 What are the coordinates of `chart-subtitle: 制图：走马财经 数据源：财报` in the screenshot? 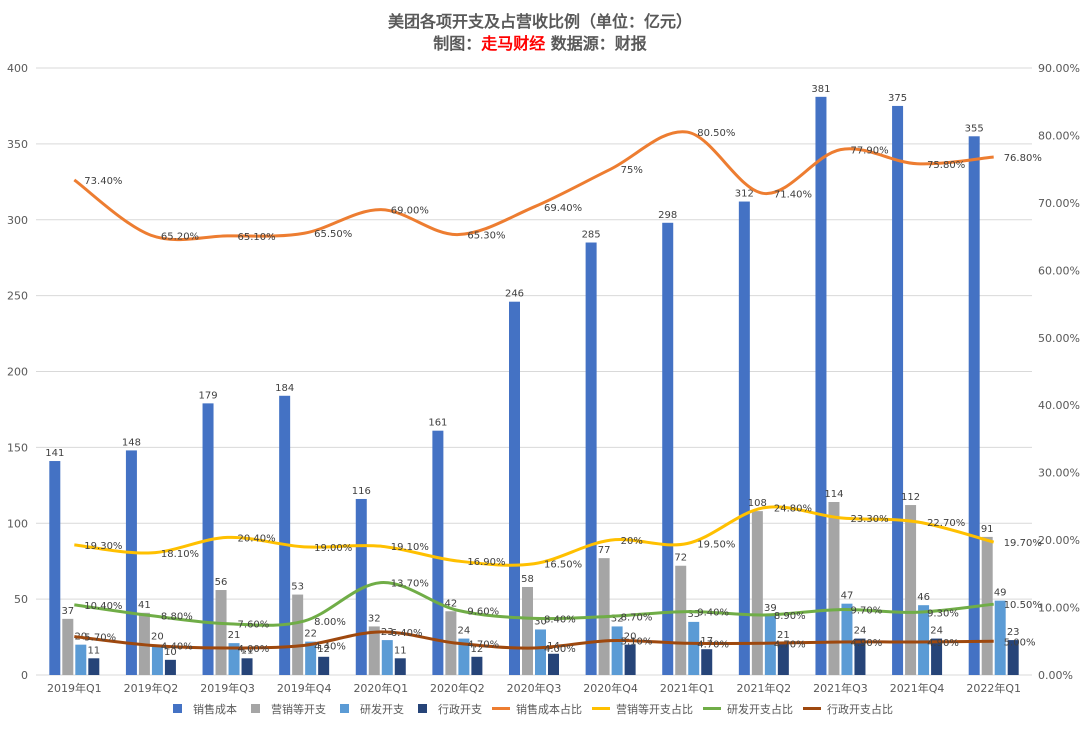 It's located at (540, 42).